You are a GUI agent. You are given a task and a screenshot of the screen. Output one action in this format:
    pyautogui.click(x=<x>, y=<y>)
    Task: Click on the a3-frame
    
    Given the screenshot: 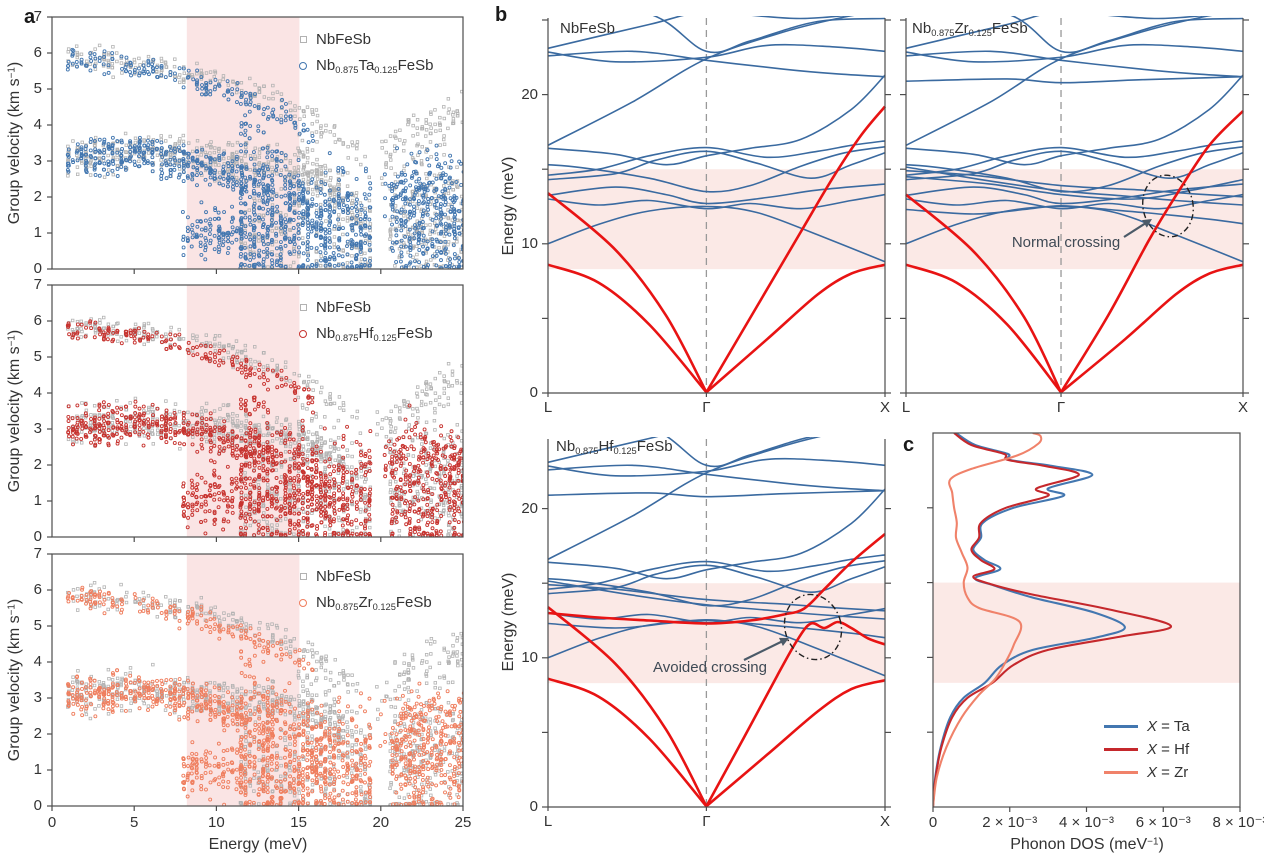 What is the action you would take?
    pyautogui.click(x=257, y=680)
    